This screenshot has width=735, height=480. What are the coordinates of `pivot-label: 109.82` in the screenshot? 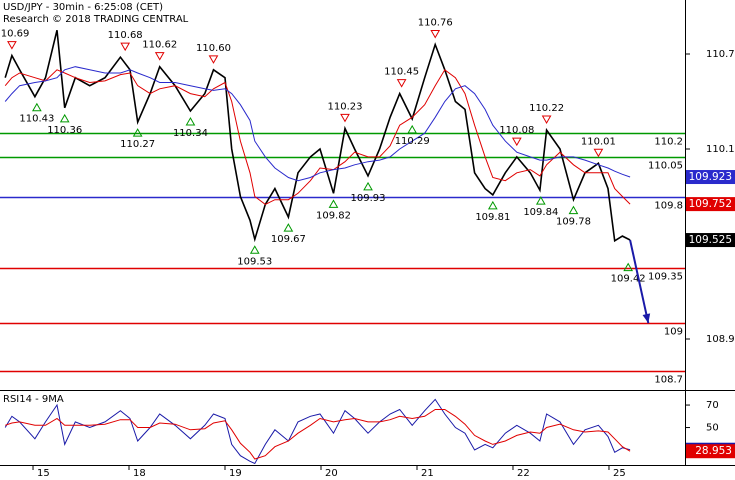 It's located at (333, 215).